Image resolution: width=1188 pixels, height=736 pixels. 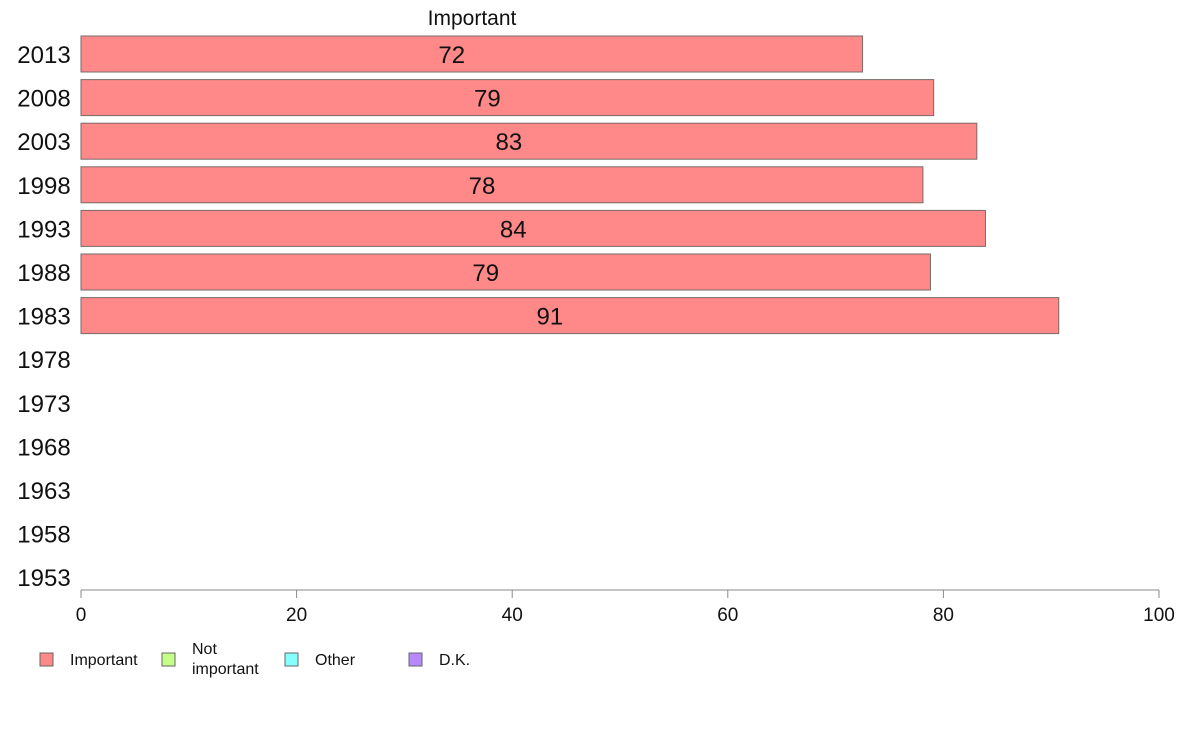 What do you see at coordinates (104, 660) in the screenshot?
I see `legend-label-important: Important` at bounding box center [104, 660].